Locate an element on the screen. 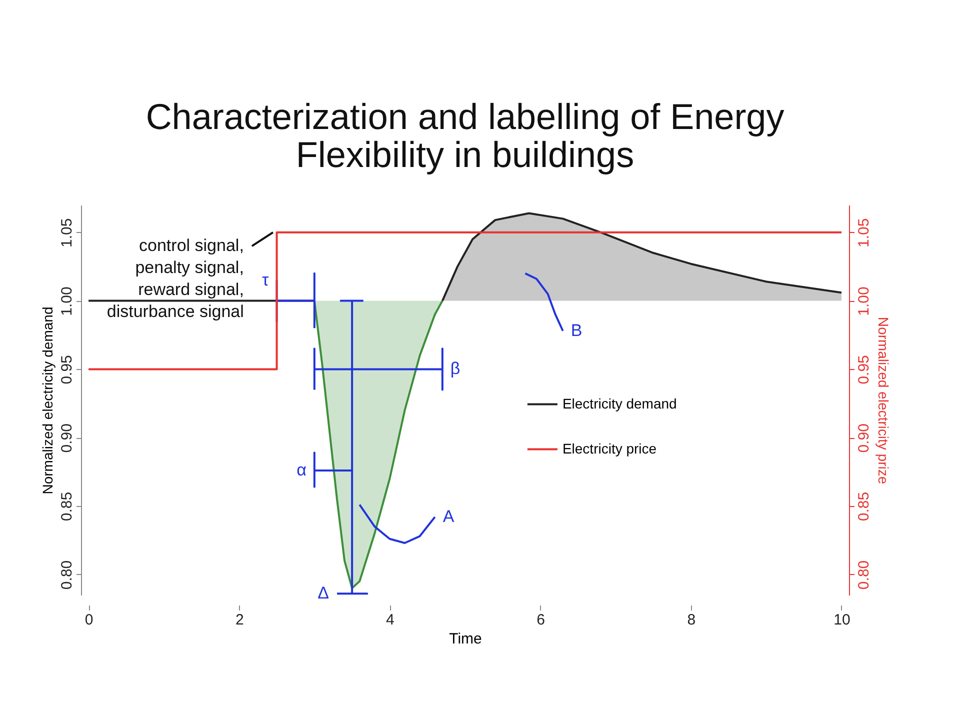 The width and height of the screenshot is (956, 723). y-tick-label: 0.80 is located at coordinates (67, 575).